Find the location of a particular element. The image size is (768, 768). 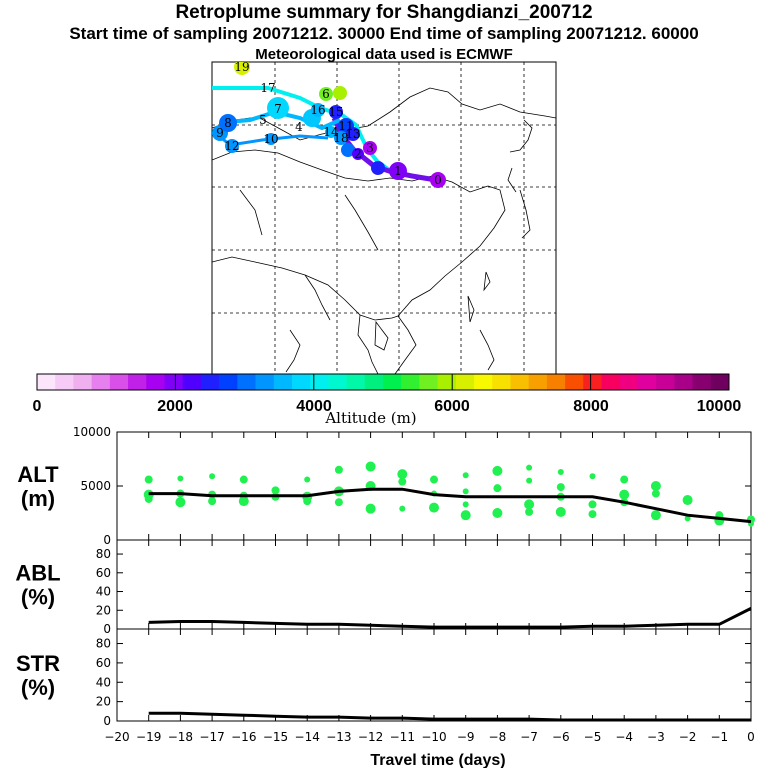

day-label-11: 11 is located at coordinates (345, 126).